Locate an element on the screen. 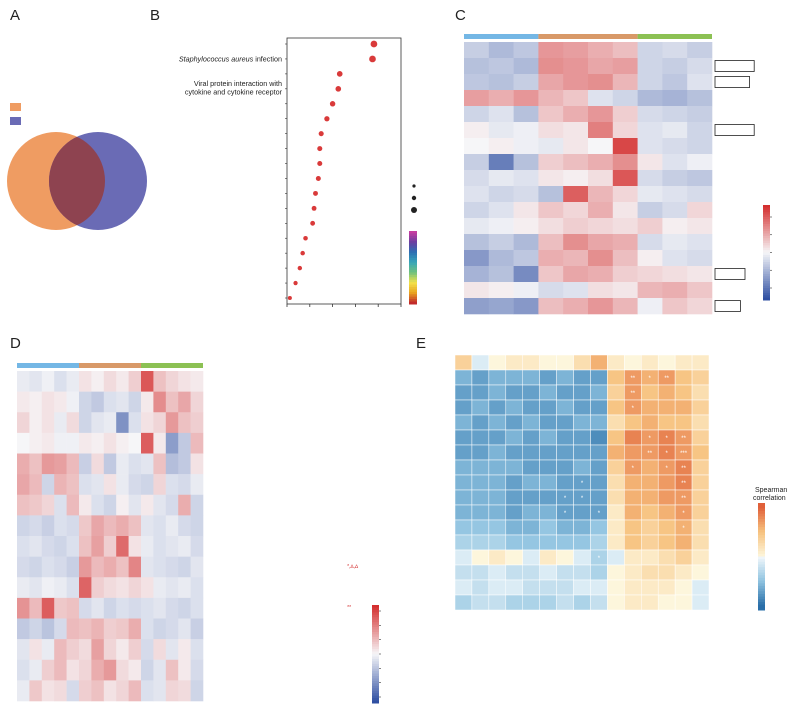  significance-mark: * is located at coordinates (599, 514).